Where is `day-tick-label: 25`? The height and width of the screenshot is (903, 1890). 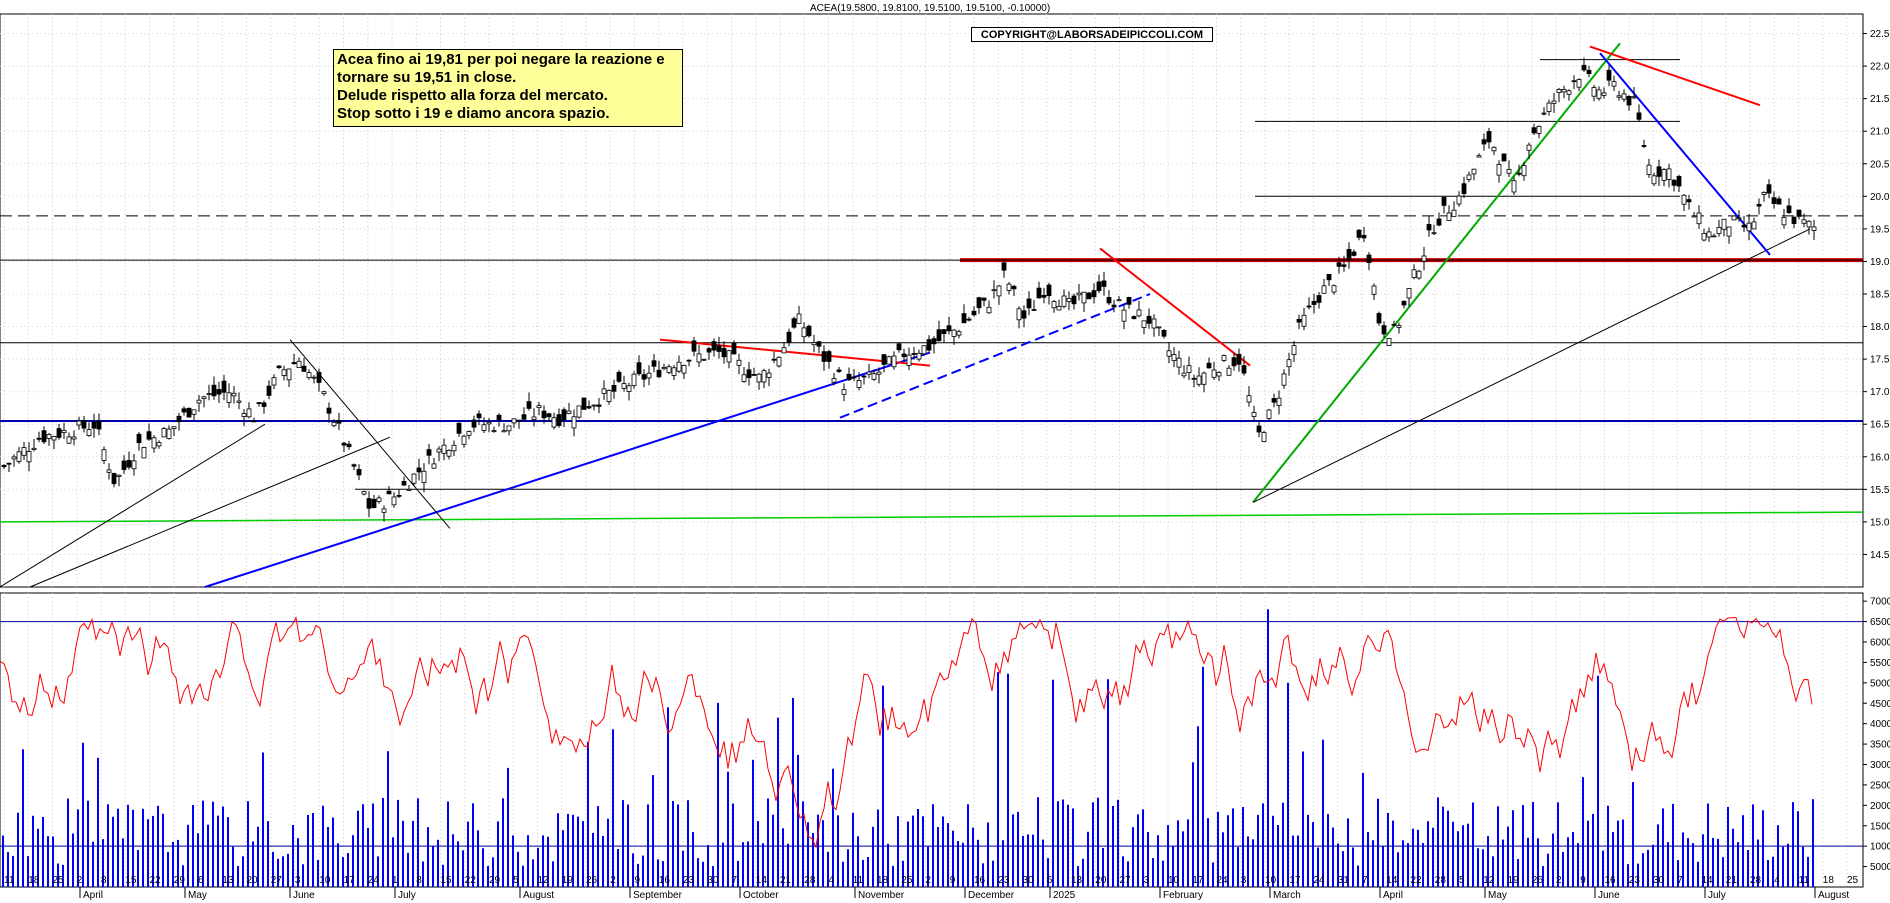
day-tick-label: 25 is located at coordinates (1853, 880).